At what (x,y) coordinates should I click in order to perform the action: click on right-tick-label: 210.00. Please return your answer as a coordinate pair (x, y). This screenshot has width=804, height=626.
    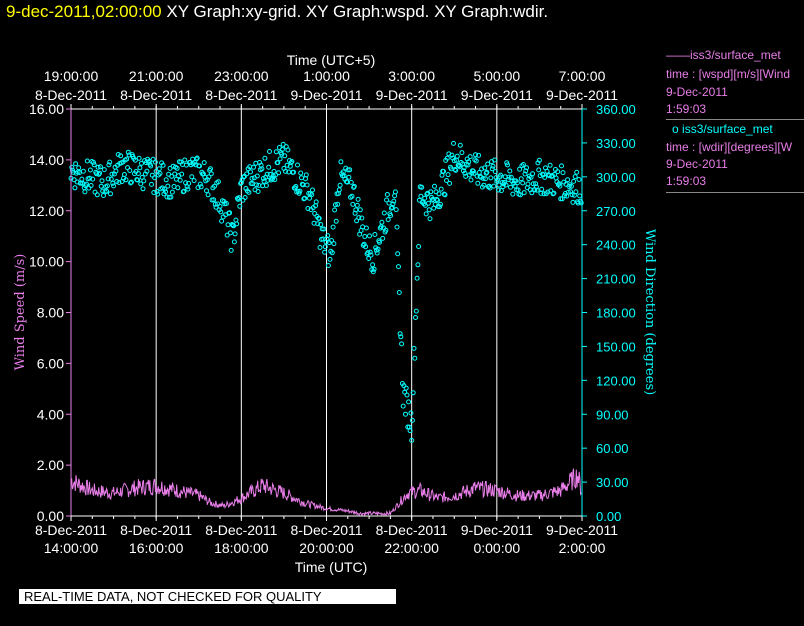
    Looking at the image, I should click on (616, 279).